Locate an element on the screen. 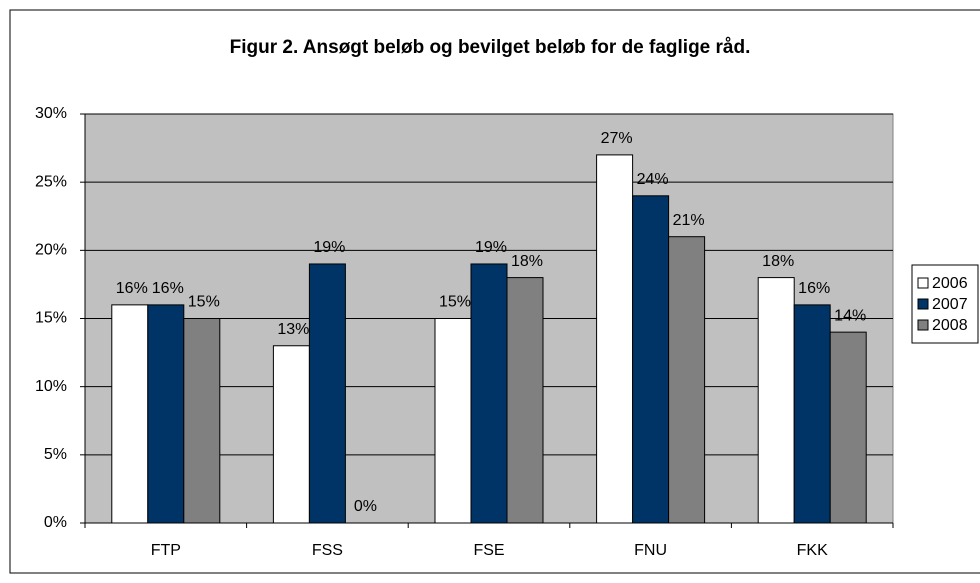 The height and width of the screenshot is (583, 980). y-tick-label: 0% is located at coordinates (55, 522).